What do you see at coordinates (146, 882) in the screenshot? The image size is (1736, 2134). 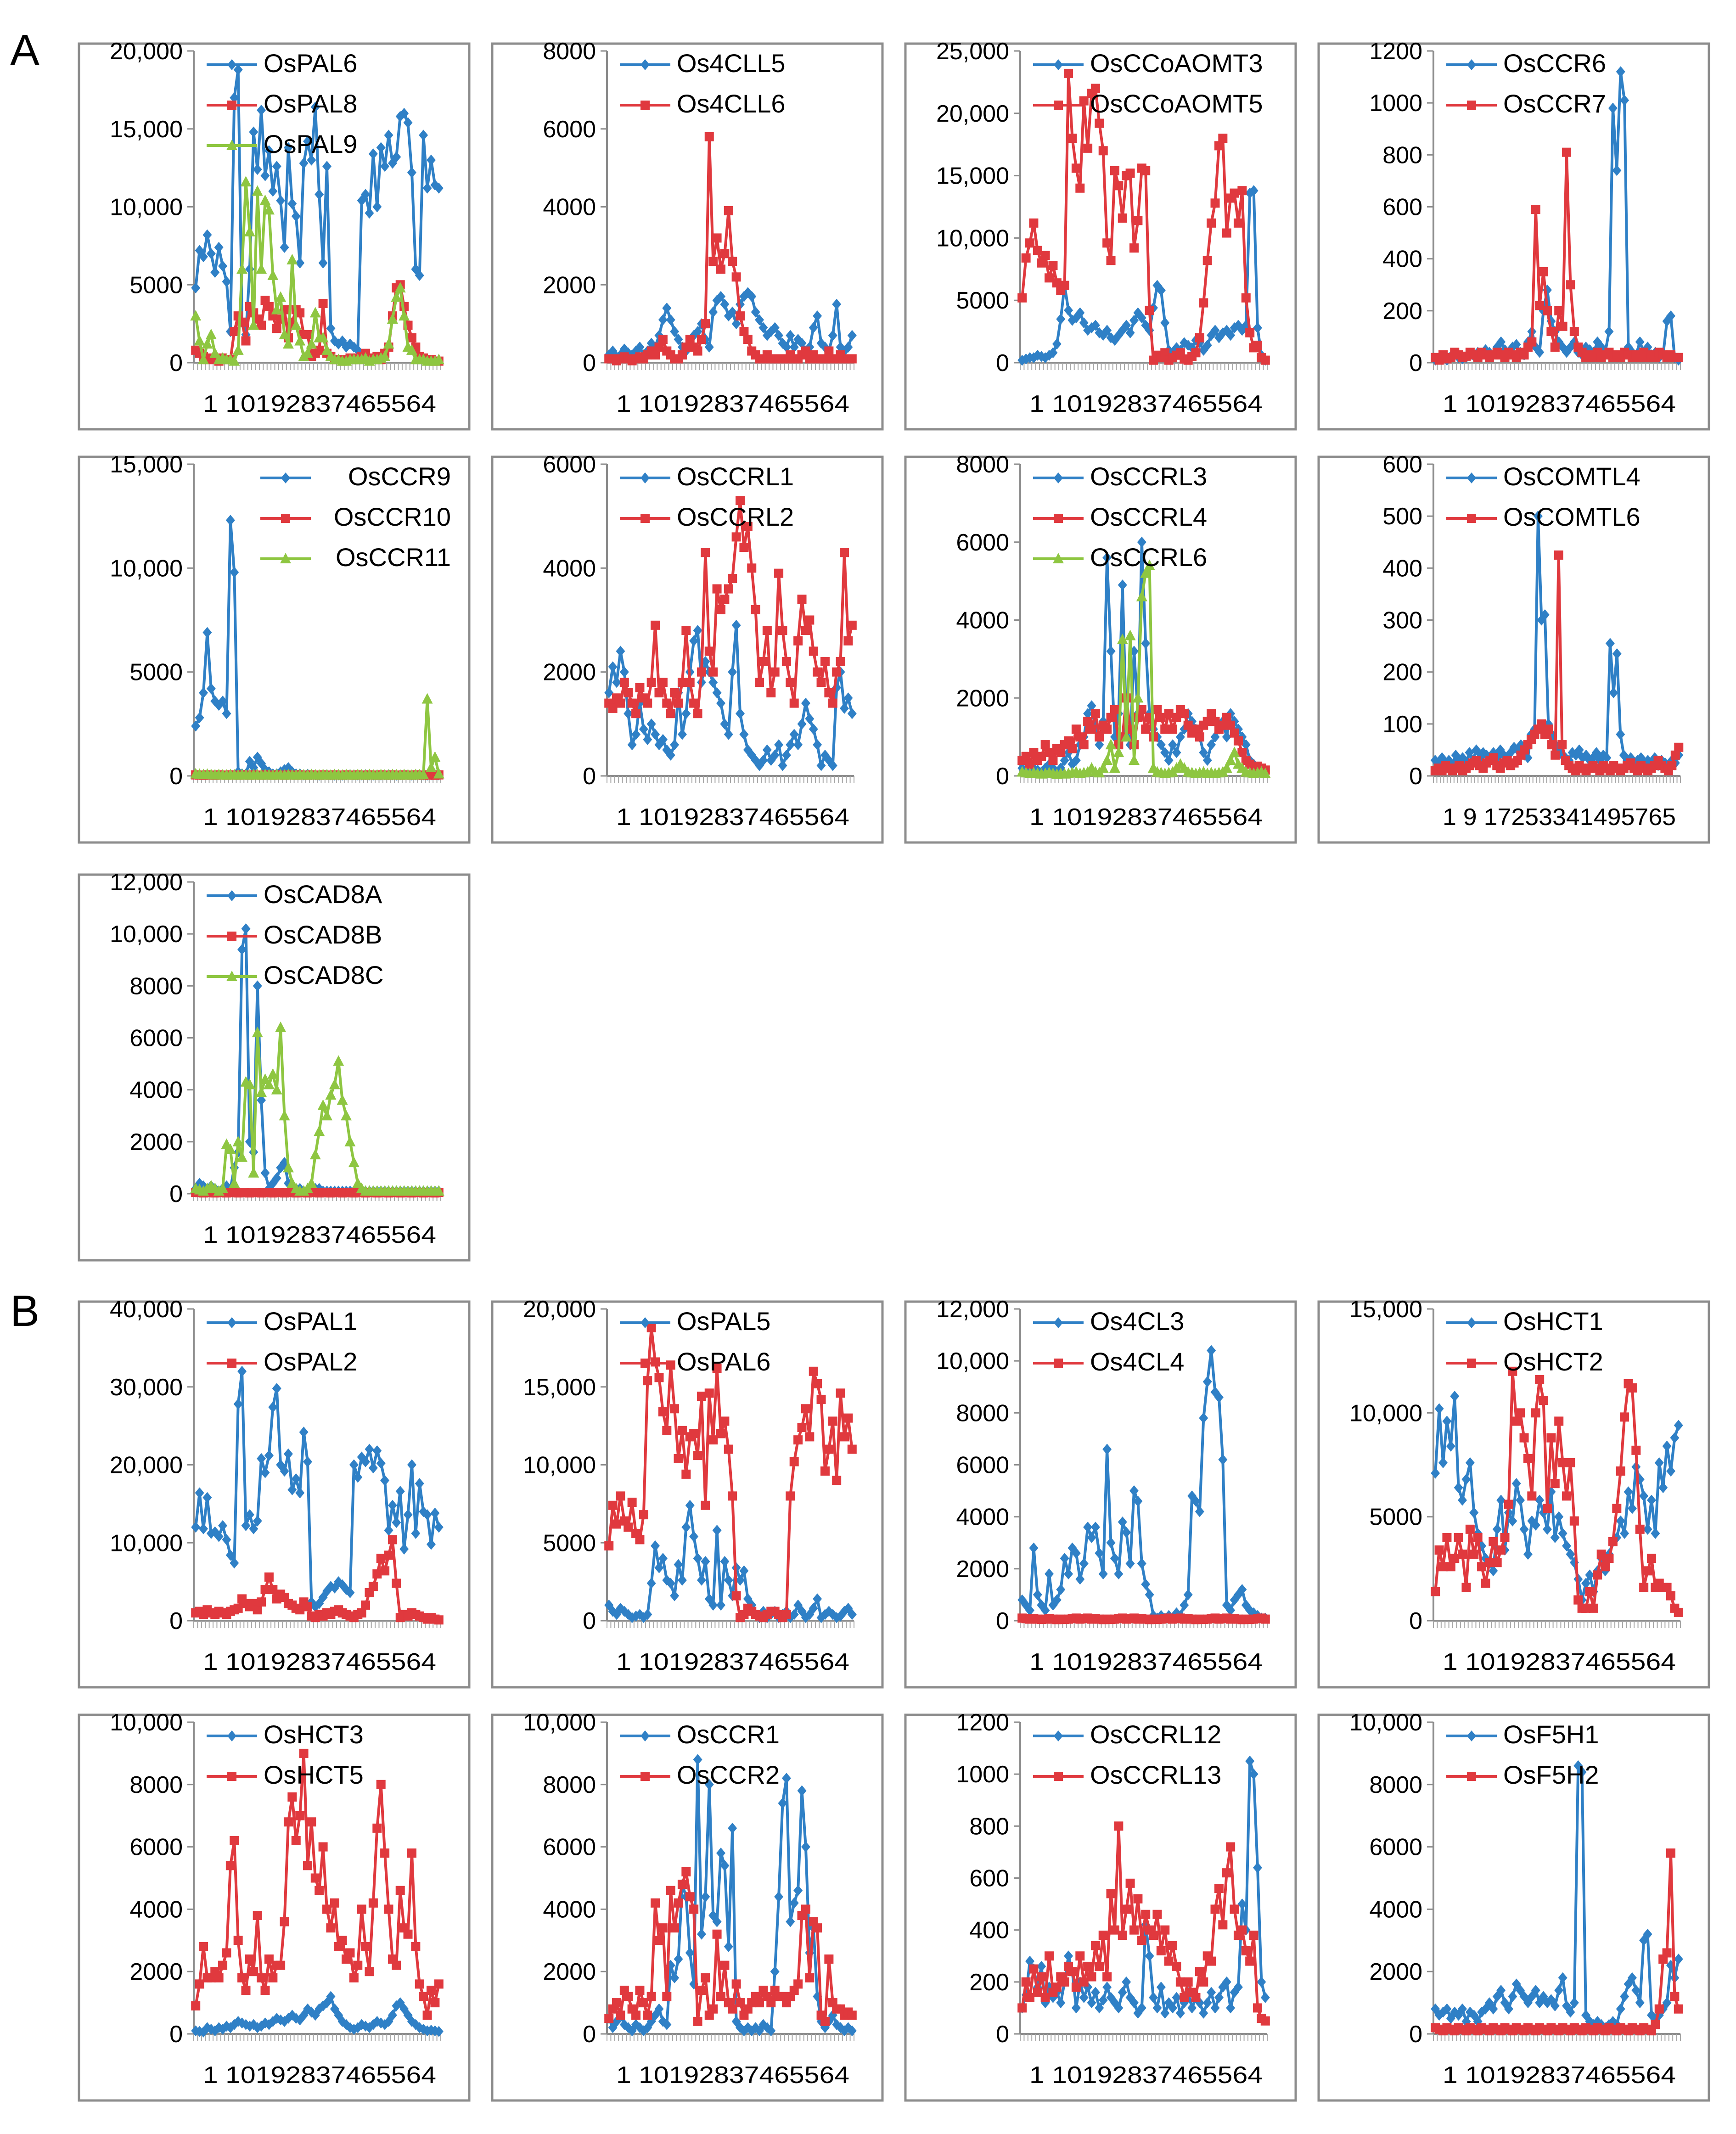 I see `y-tick-label: 12,000` at bounding box center [146, 882].